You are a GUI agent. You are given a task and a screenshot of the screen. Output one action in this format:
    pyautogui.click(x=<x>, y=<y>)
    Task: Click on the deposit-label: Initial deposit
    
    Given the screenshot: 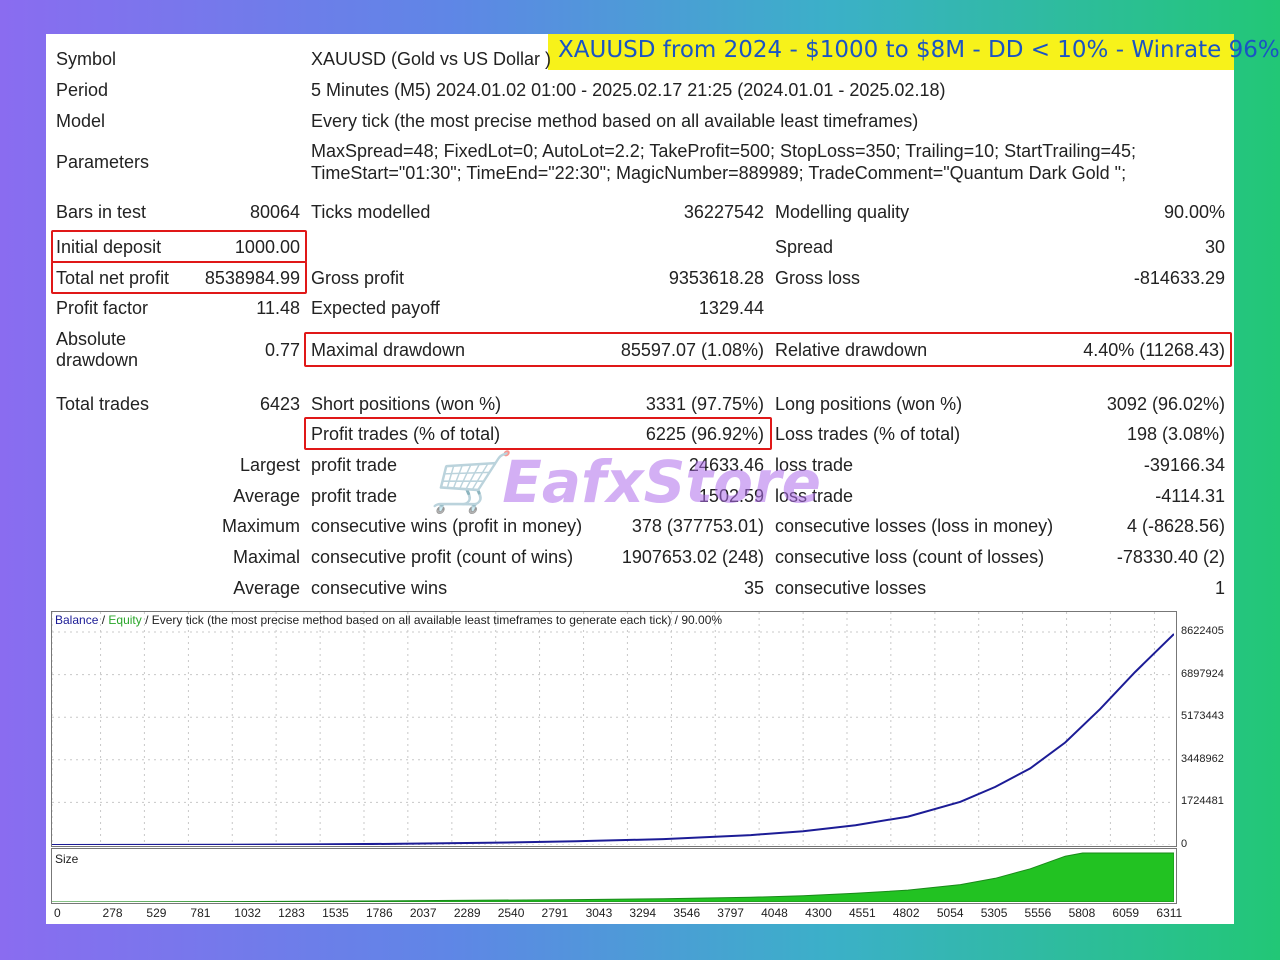 What is the action you would take?
    pyautogui.click(x=109, y=247)
    